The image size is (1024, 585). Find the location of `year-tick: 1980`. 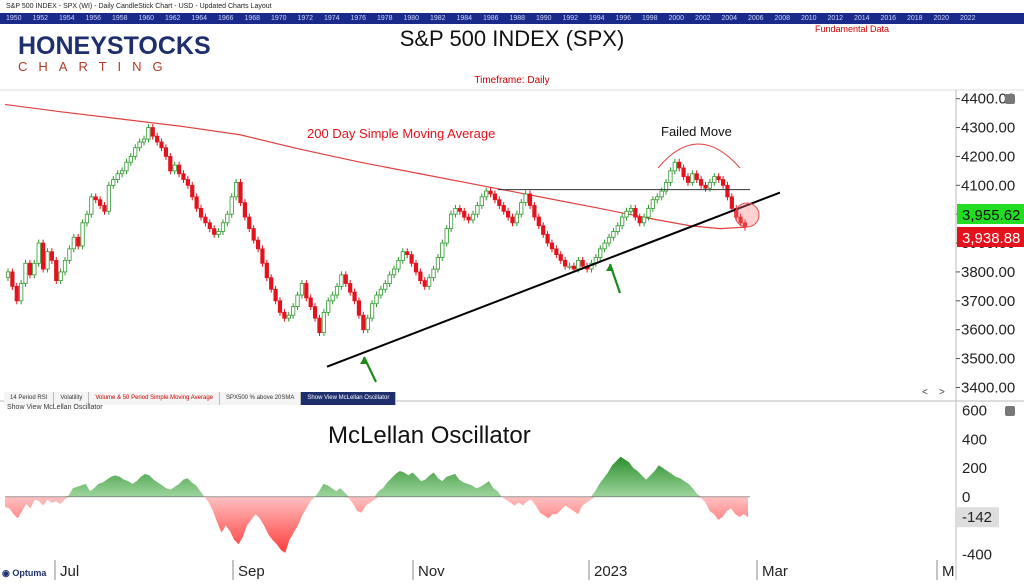

year-tick: 1980 is located at coordinates (411, 18).